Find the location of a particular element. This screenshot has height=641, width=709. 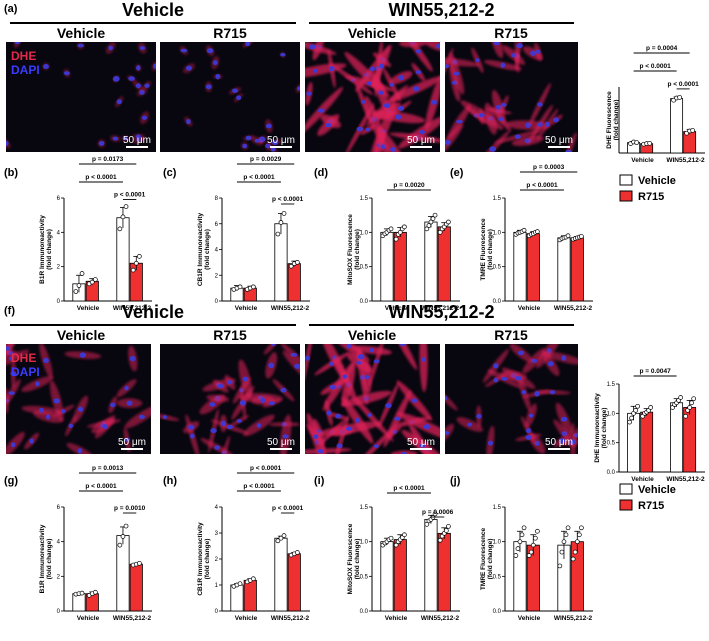

group-title-top-1: WIN55,212-2 is located at coordinates (441, 10).